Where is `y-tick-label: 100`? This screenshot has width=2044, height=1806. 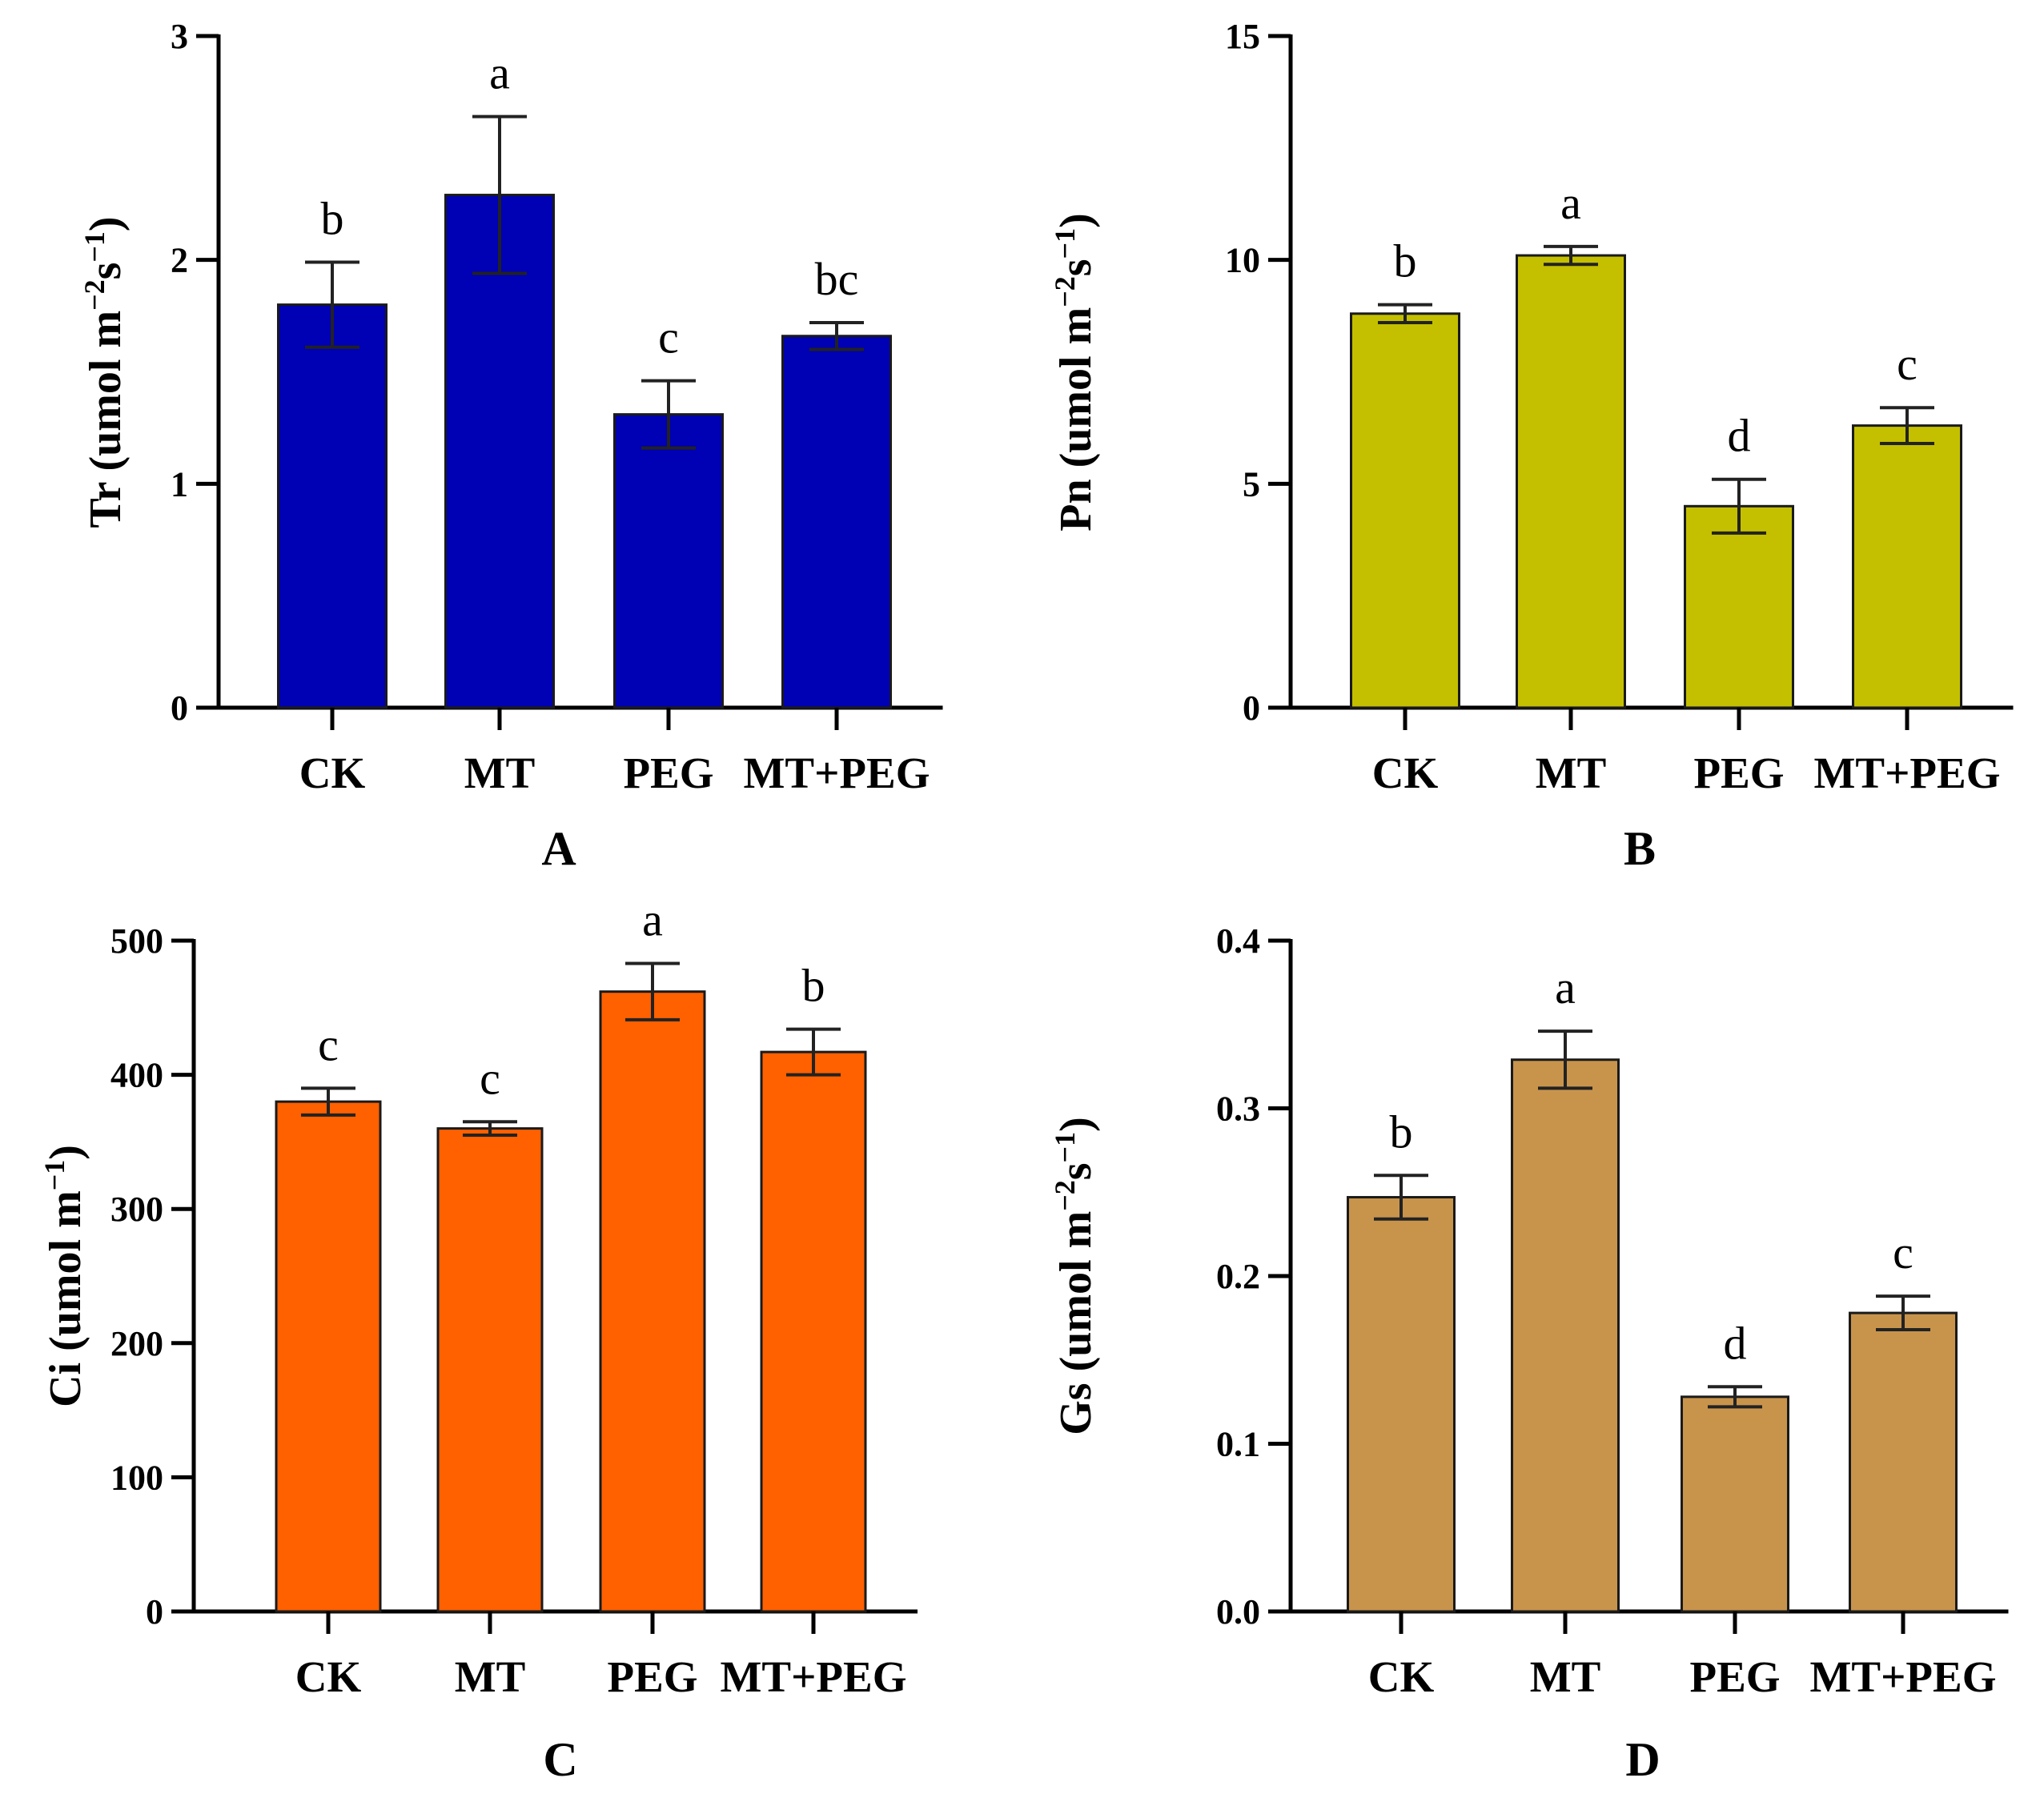 y-tick-label: 100 is located at coordinates (136, 1477).